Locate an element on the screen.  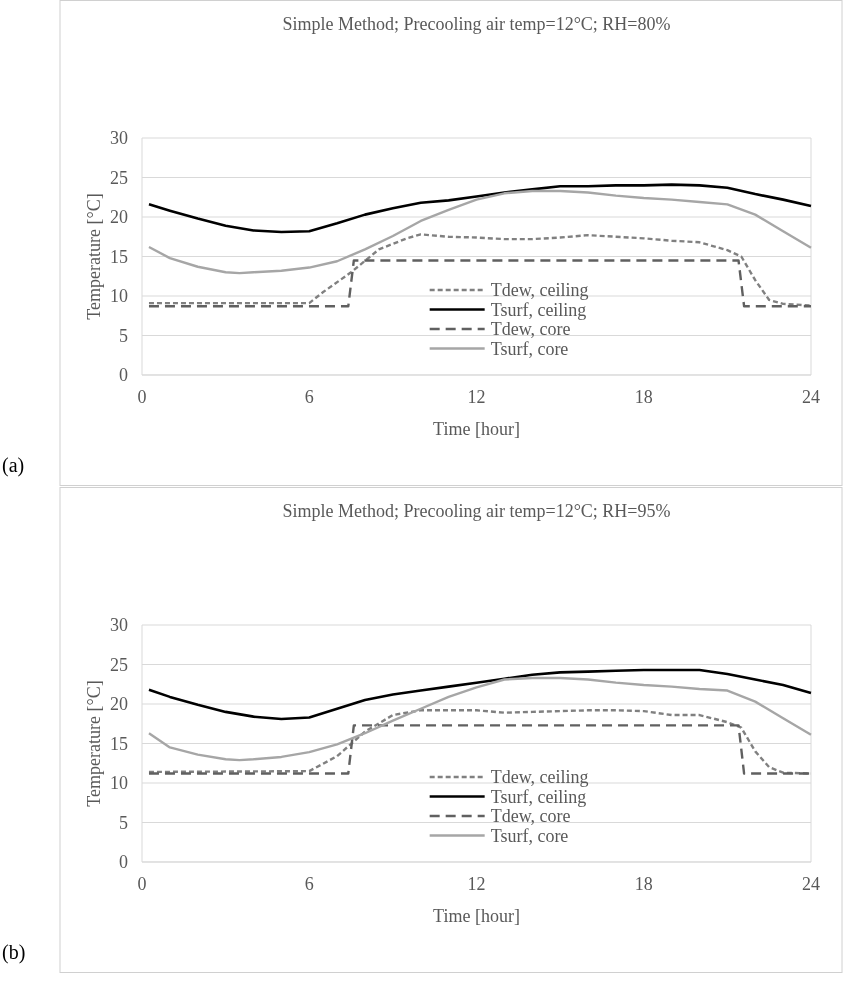
chart-title: Simple Method; Precooling air temp=12°C; RH=80% is located at coordinates (476, 24).